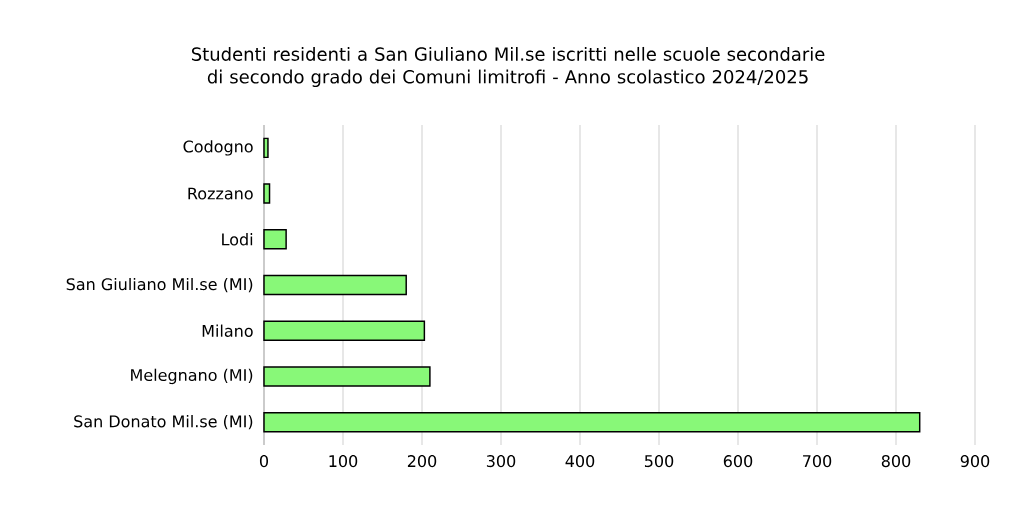 This screenshot has height=522, width=1017. What do you see at coordinates (227, 330) in the screenshot?
I see `y-tick-label: Milano` at bounding box center [227, 330].